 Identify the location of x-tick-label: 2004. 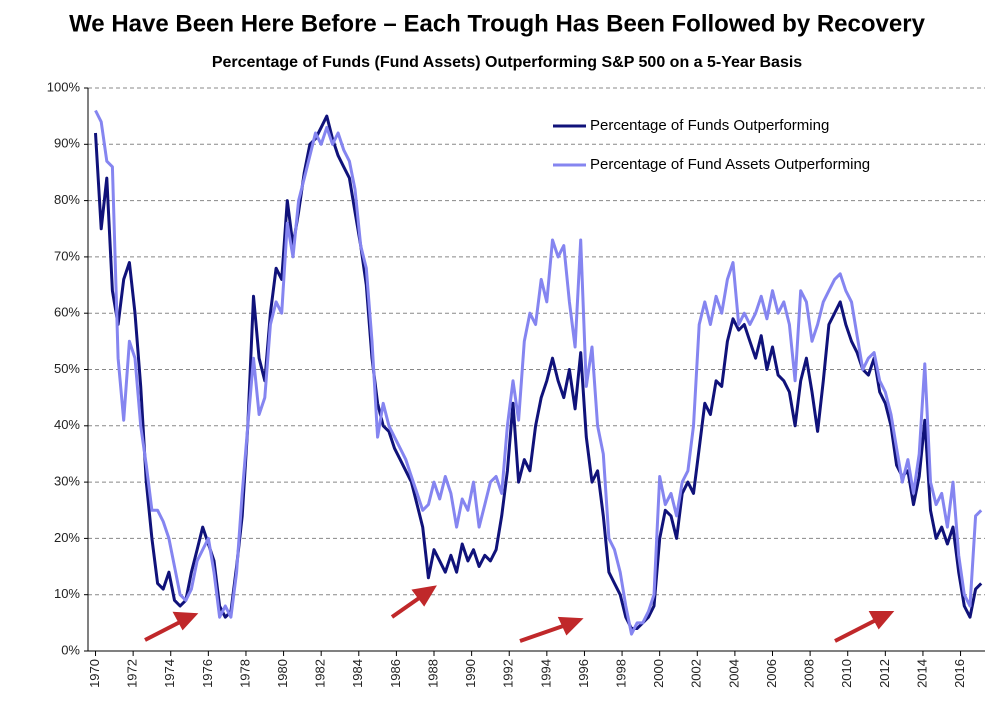
(733, 673).